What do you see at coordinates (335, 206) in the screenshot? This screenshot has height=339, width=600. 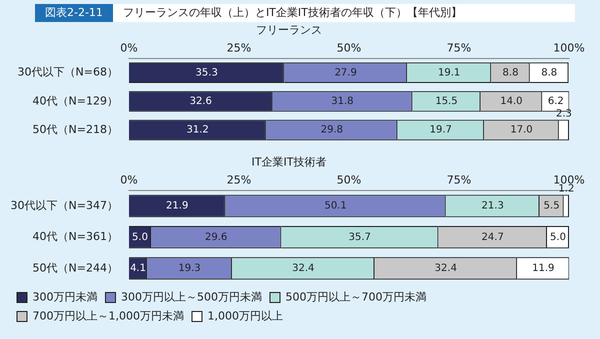 I see `data-label: 50.1` at bounding box center [335, 206].